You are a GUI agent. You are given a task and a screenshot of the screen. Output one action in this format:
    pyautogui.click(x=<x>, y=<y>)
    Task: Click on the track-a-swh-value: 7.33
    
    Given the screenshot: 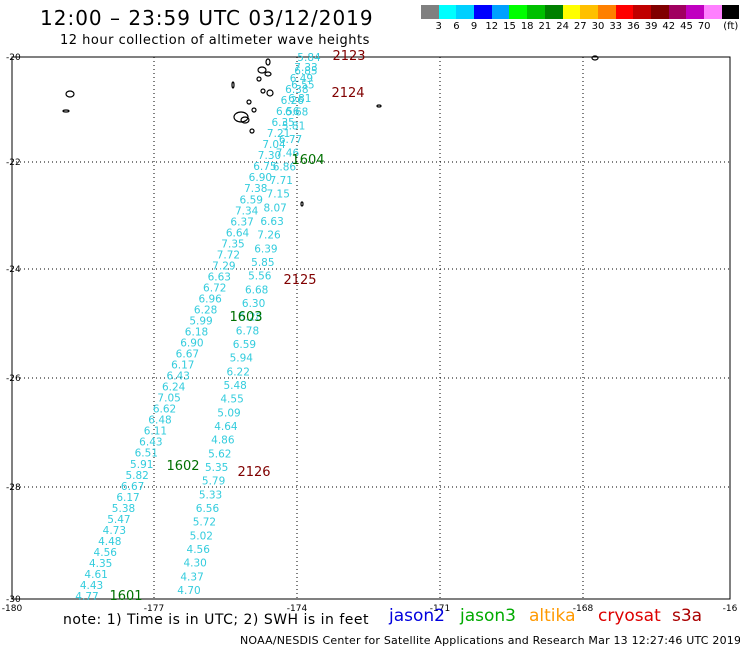 What is the action you would take?
    pyautogui.click(x=305, y=68)
    